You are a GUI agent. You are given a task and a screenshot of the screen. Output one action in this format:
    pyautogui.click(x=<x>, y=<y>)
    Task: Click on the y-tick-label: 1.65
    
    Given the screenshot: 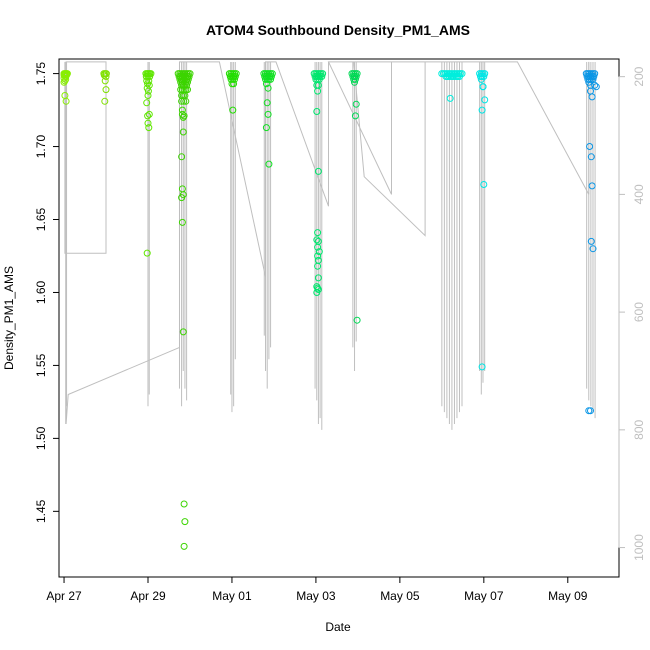 What is the action you would take?
    pyautogui.click(x=41, y=220)
    